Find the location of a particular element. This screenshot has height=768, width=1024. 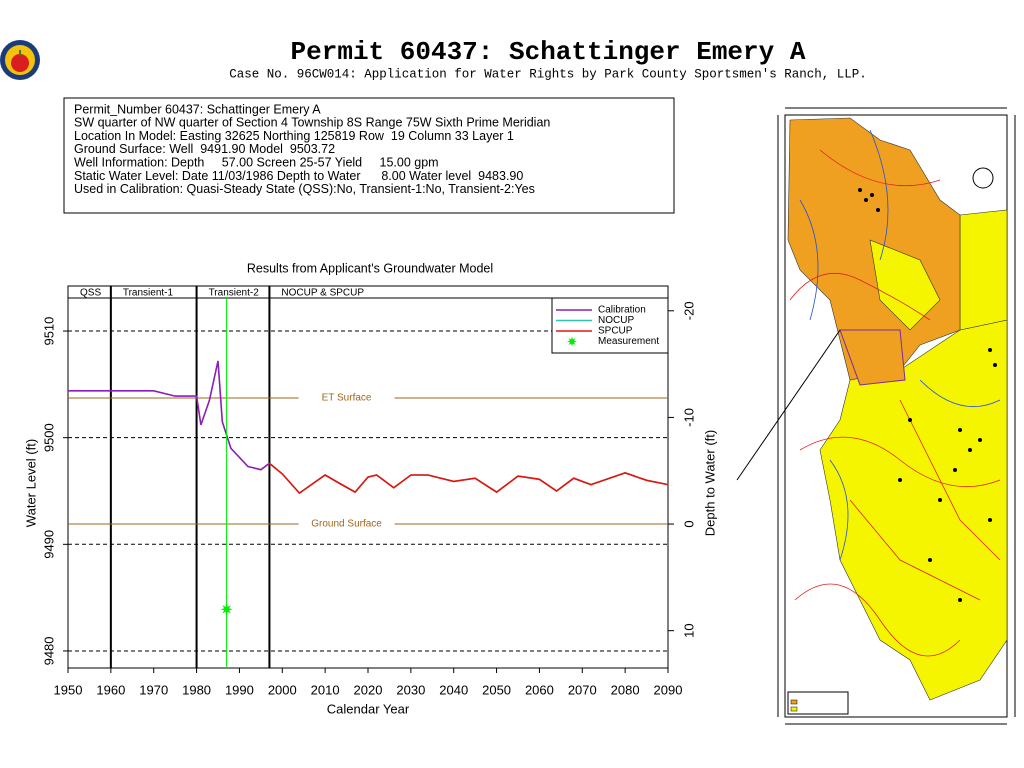

y-tick-label: 9480 is located at coordinates (48, 650).